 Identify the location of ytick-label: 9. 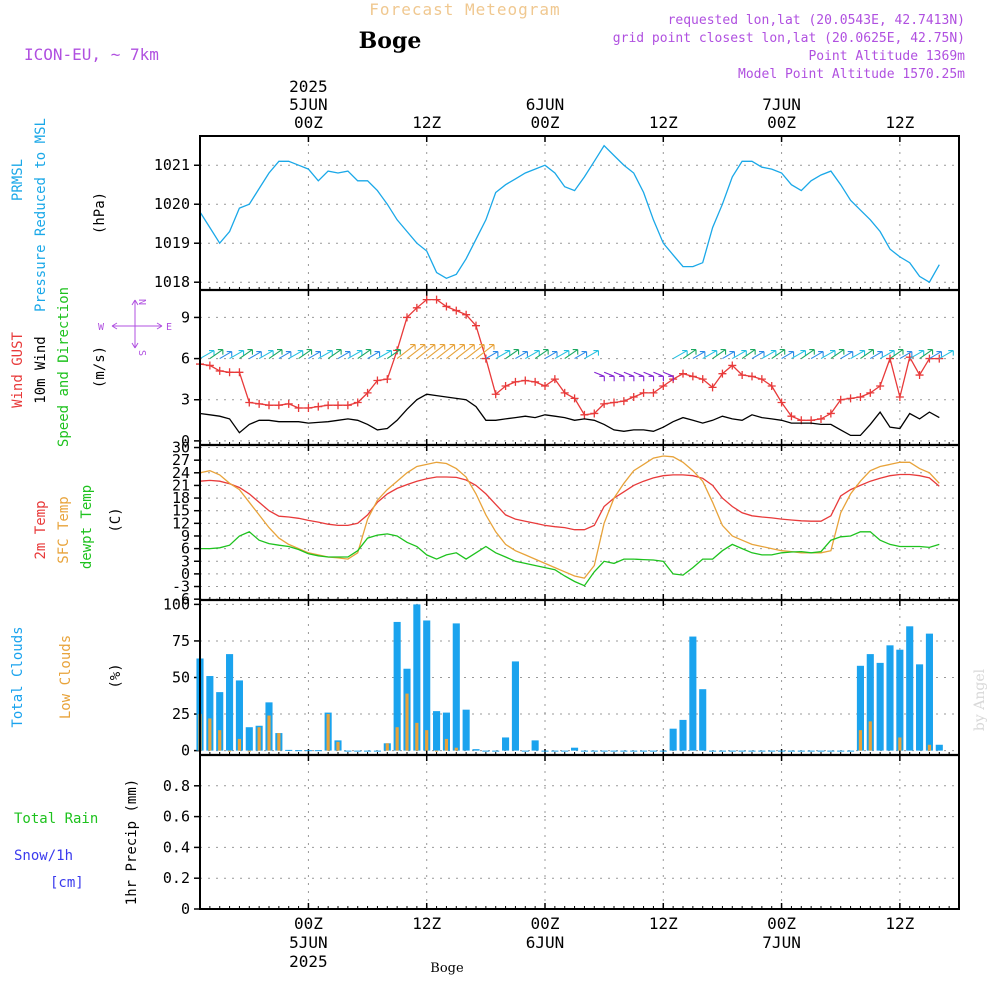
(185, 317).